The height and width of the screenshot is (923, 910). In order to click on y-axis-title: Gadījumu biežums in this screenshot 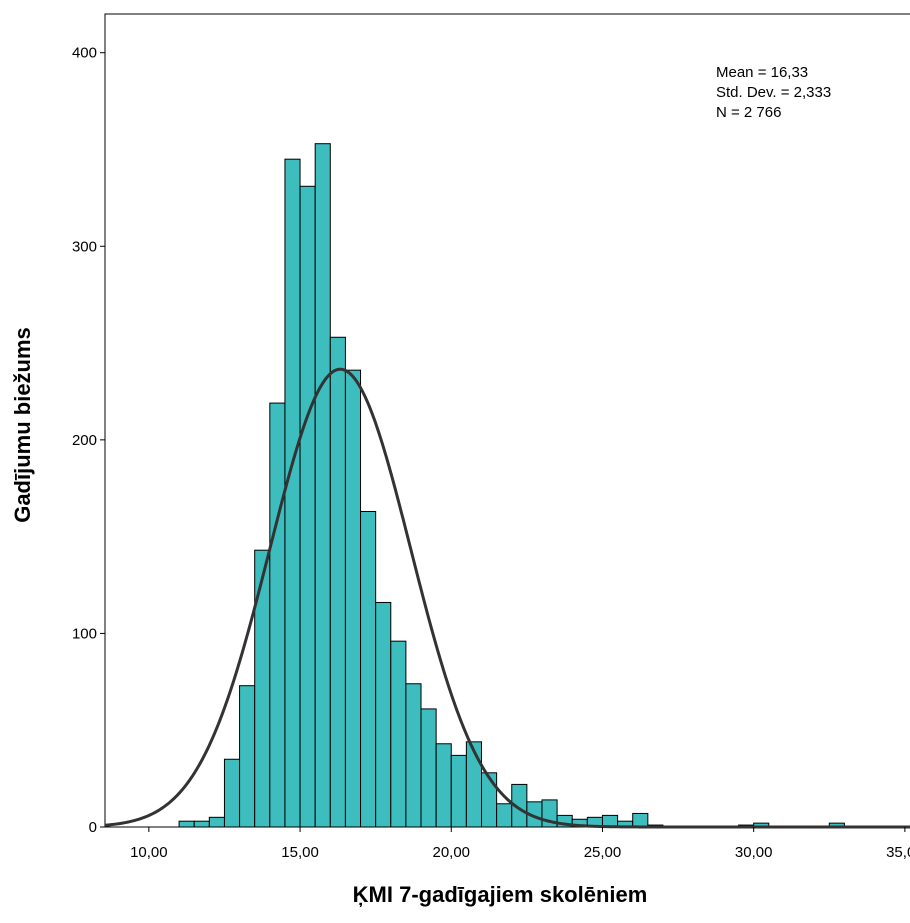, I will do `click(22, 425)`.